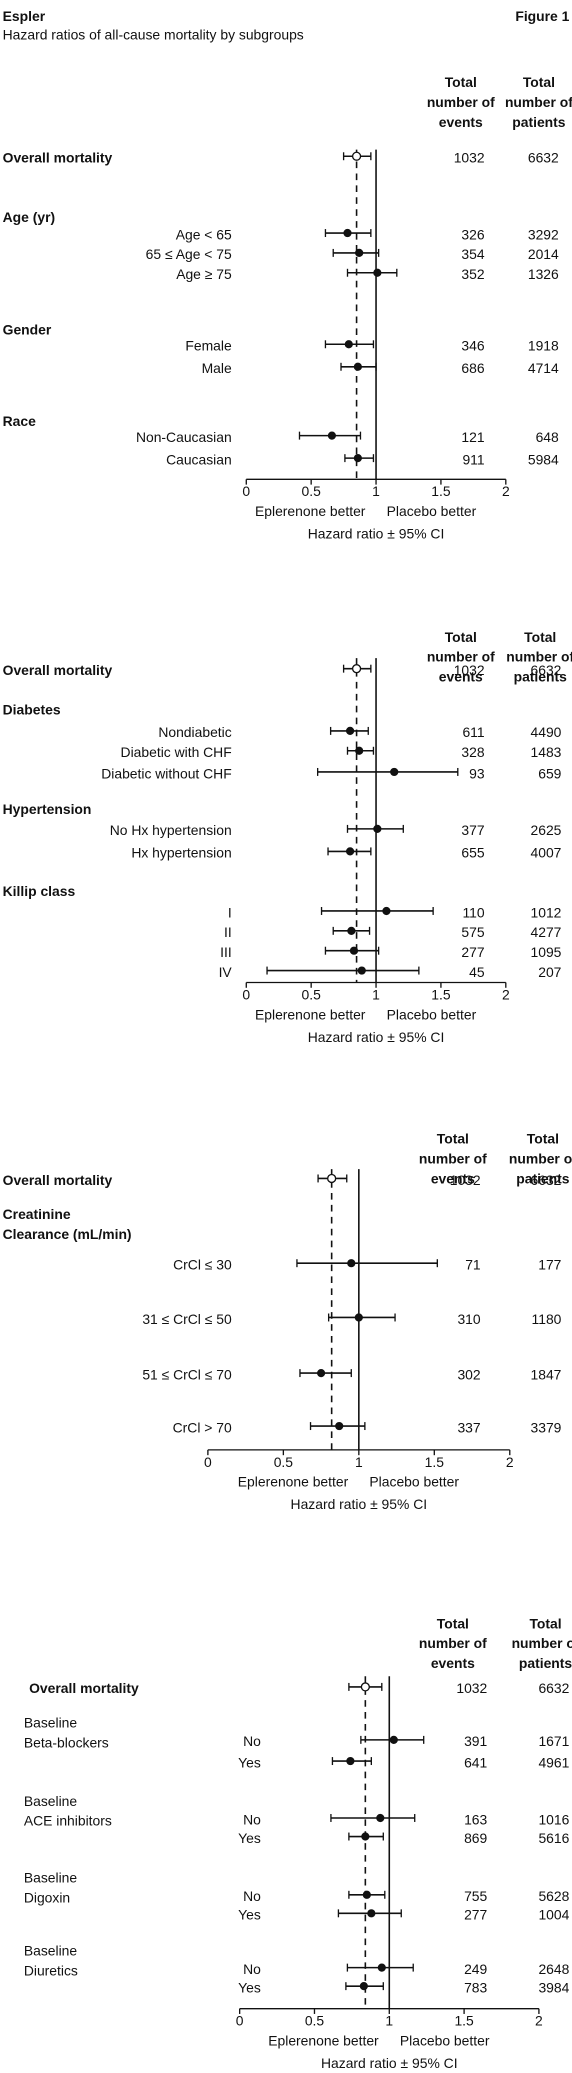  Describe the element at coordinates (473, 1265) in the screenshot. I see `events: 71` at that location.